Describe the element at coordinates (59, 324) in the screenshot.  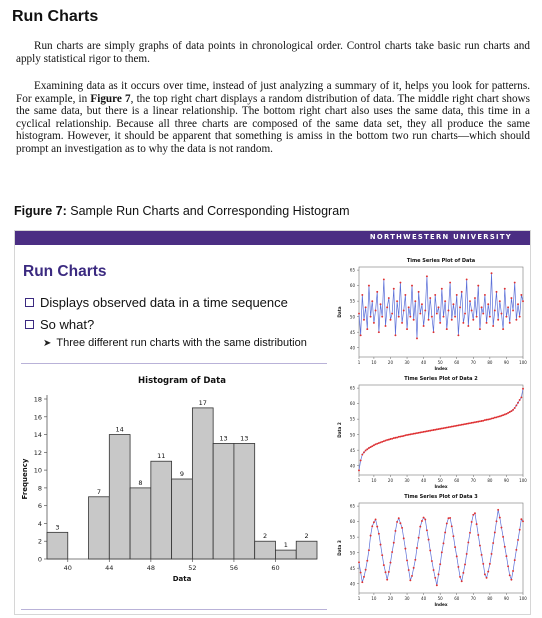
I see `bullet-item: So what?` at that location.